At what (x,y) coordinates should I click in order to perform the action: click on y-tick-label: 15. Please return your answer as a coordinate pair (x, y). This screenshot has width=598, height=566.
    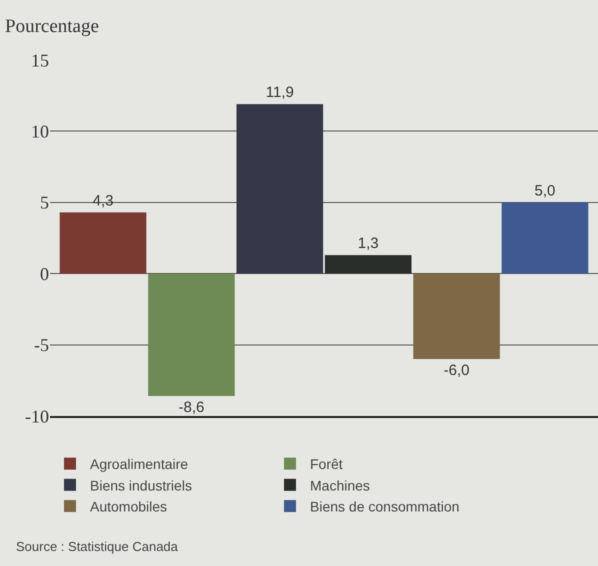
    Looking at the image, I should click on (40, 60).